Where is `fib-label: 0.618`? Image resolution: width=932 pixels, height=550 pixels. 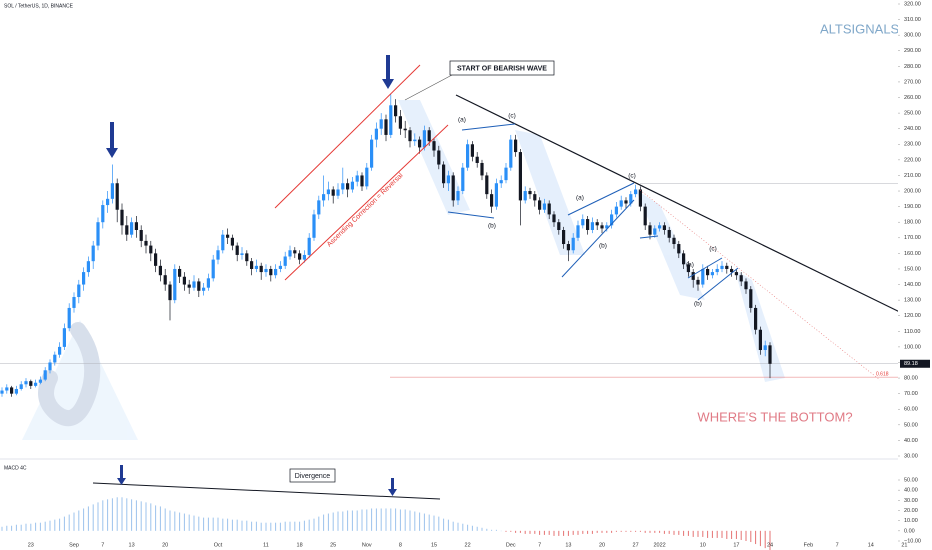 fib-label: 0.618 is located at coordinates (882, 374).